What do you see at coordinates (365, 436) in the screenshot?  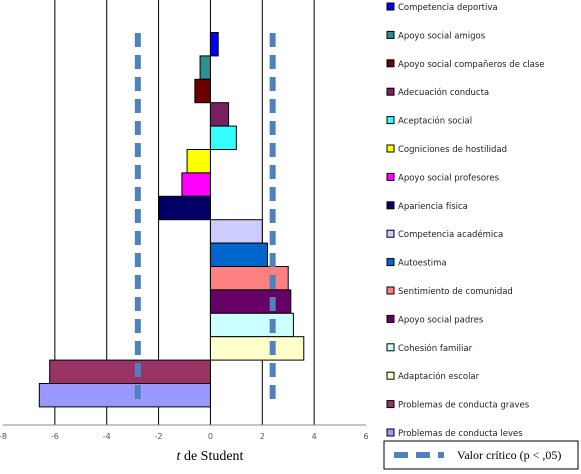 I see `x-tick-label: 6` at bounding box center [365, 436].